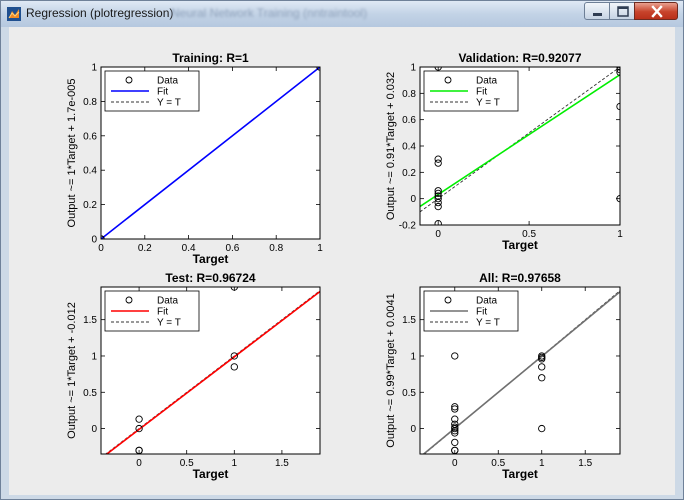 The width and height of the screenshot is (684, 500). I want to click on y-axis-label: Output ~= 0.99*Target + 0.0041, so click(391, 370).